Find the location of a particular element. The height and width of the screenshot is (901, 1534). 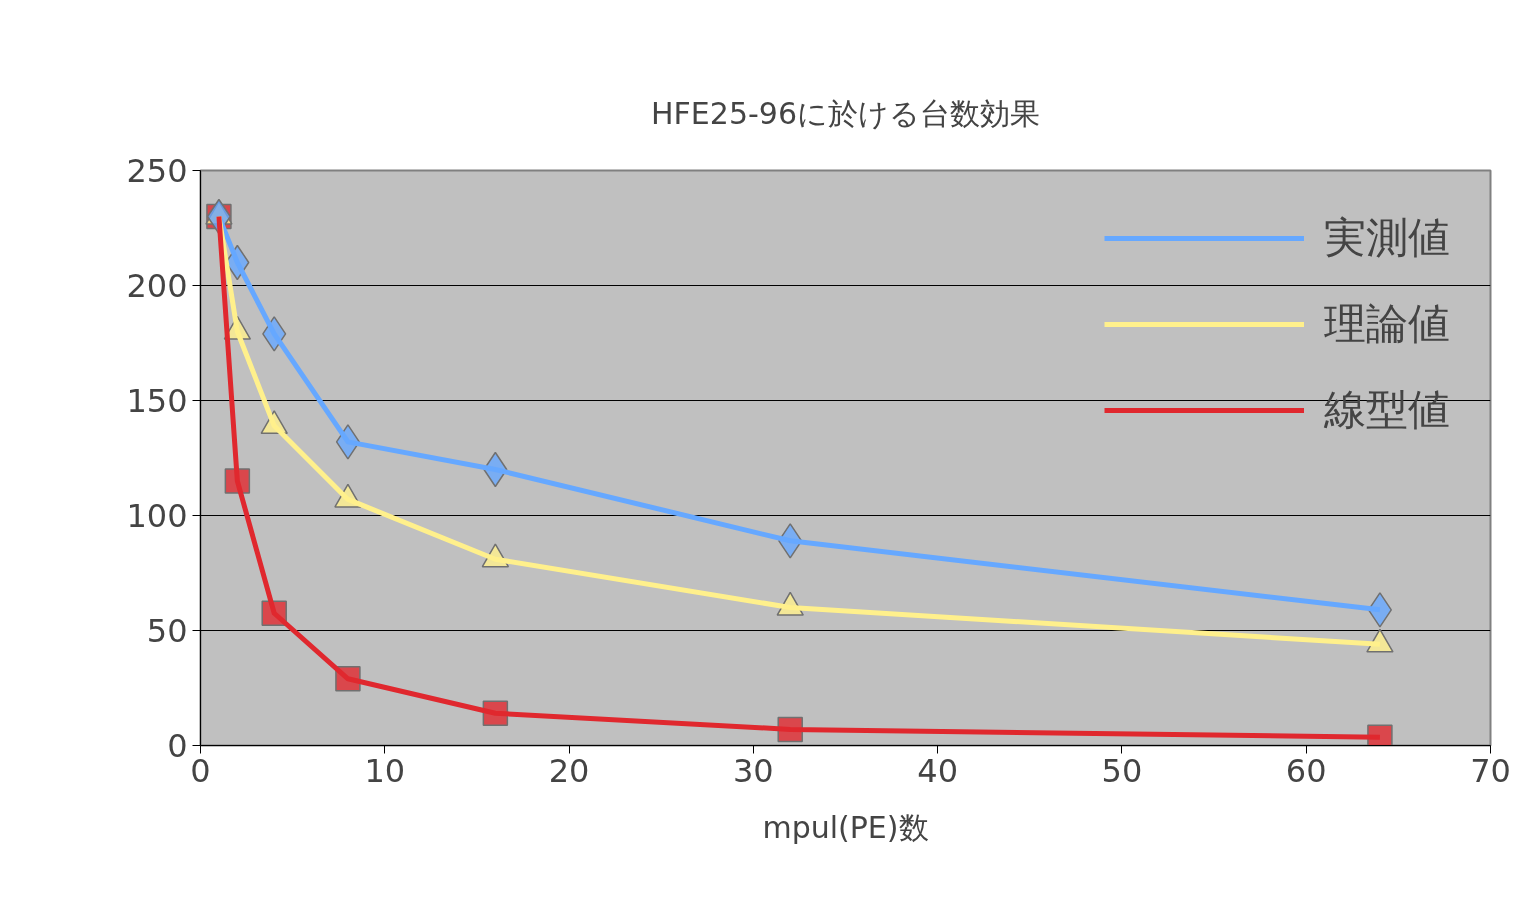

y-tick-label: 50 is located at coordinates (167, 631).